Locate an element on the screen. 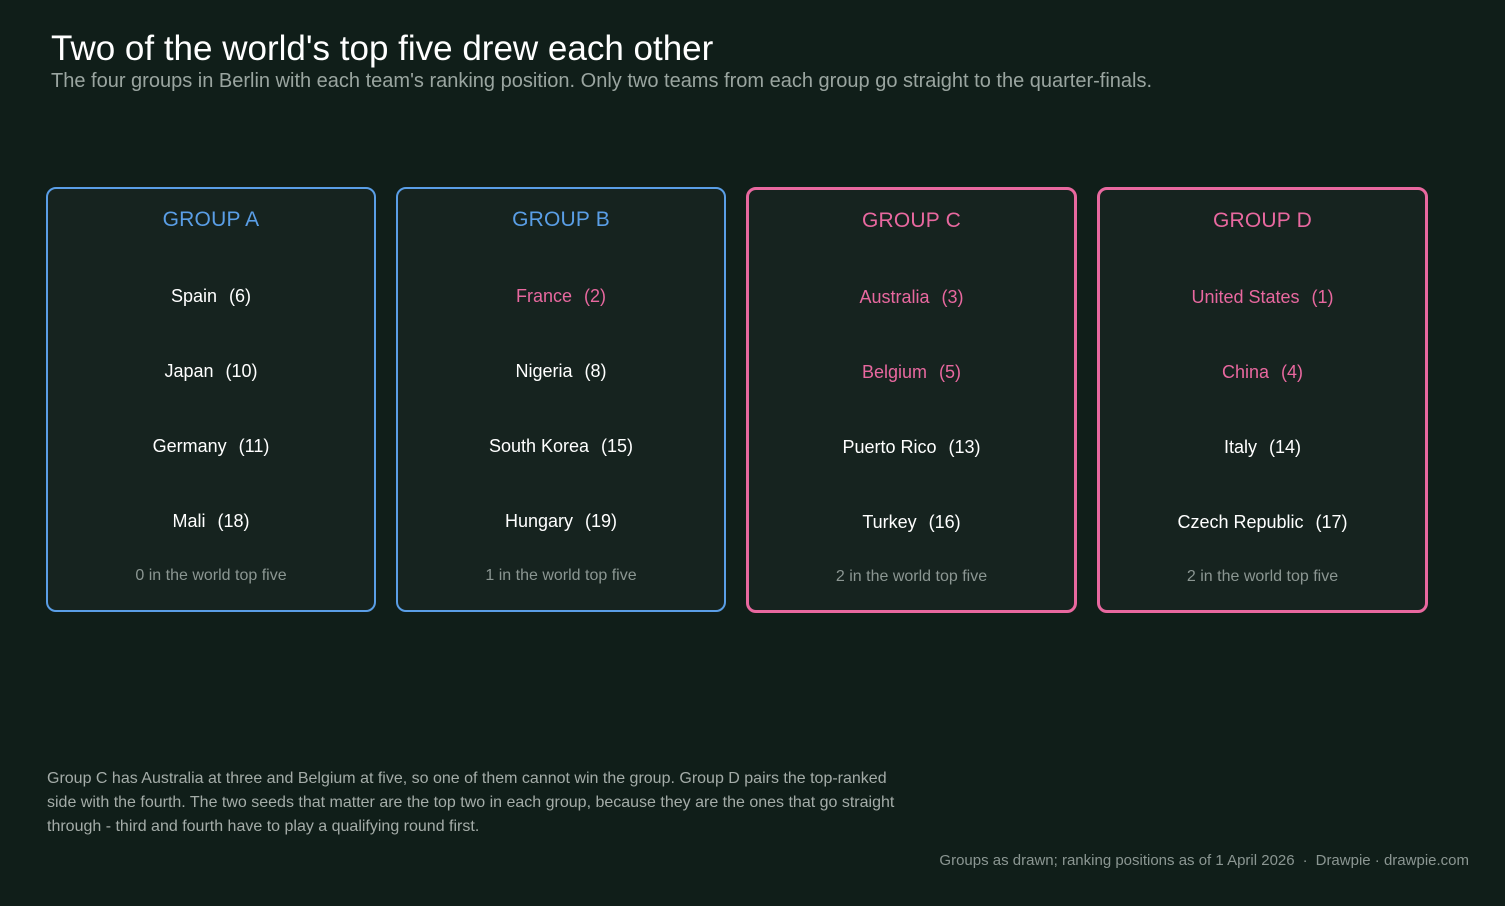 The width and height of the screenshot is (1505, 906). team-row: Puerto Rico (13) is located at coordinates (911, 447).